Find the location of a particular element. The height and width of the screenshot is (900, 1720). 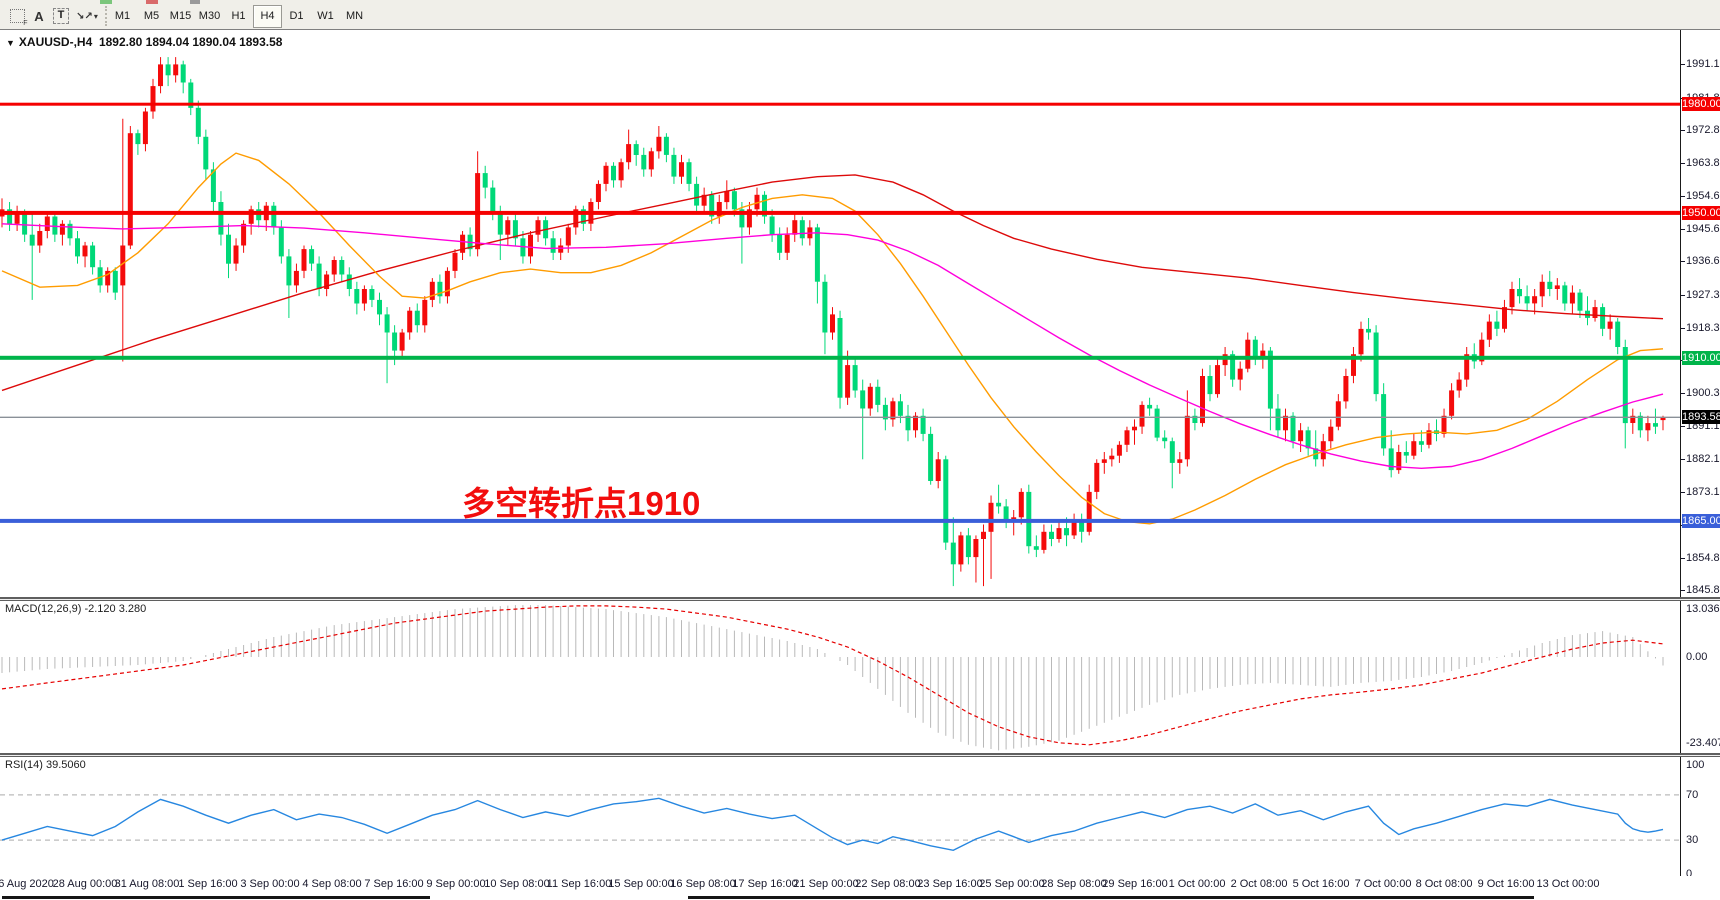

date-tick-label: 1 Oct 00:00 is located at coordinates (1197, 884).